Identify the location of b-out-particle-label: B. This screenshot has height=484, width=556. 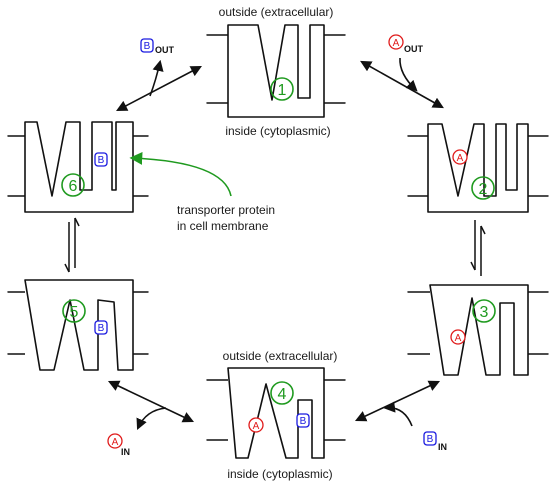
(147, 46).